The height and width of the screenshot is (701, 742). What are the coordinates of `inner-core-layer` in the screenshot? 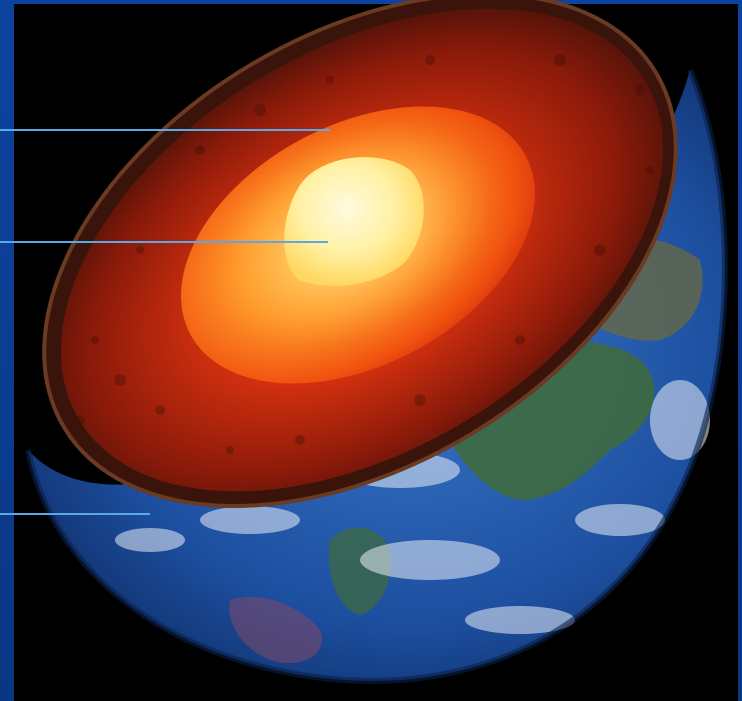 It's located at (354, 221).